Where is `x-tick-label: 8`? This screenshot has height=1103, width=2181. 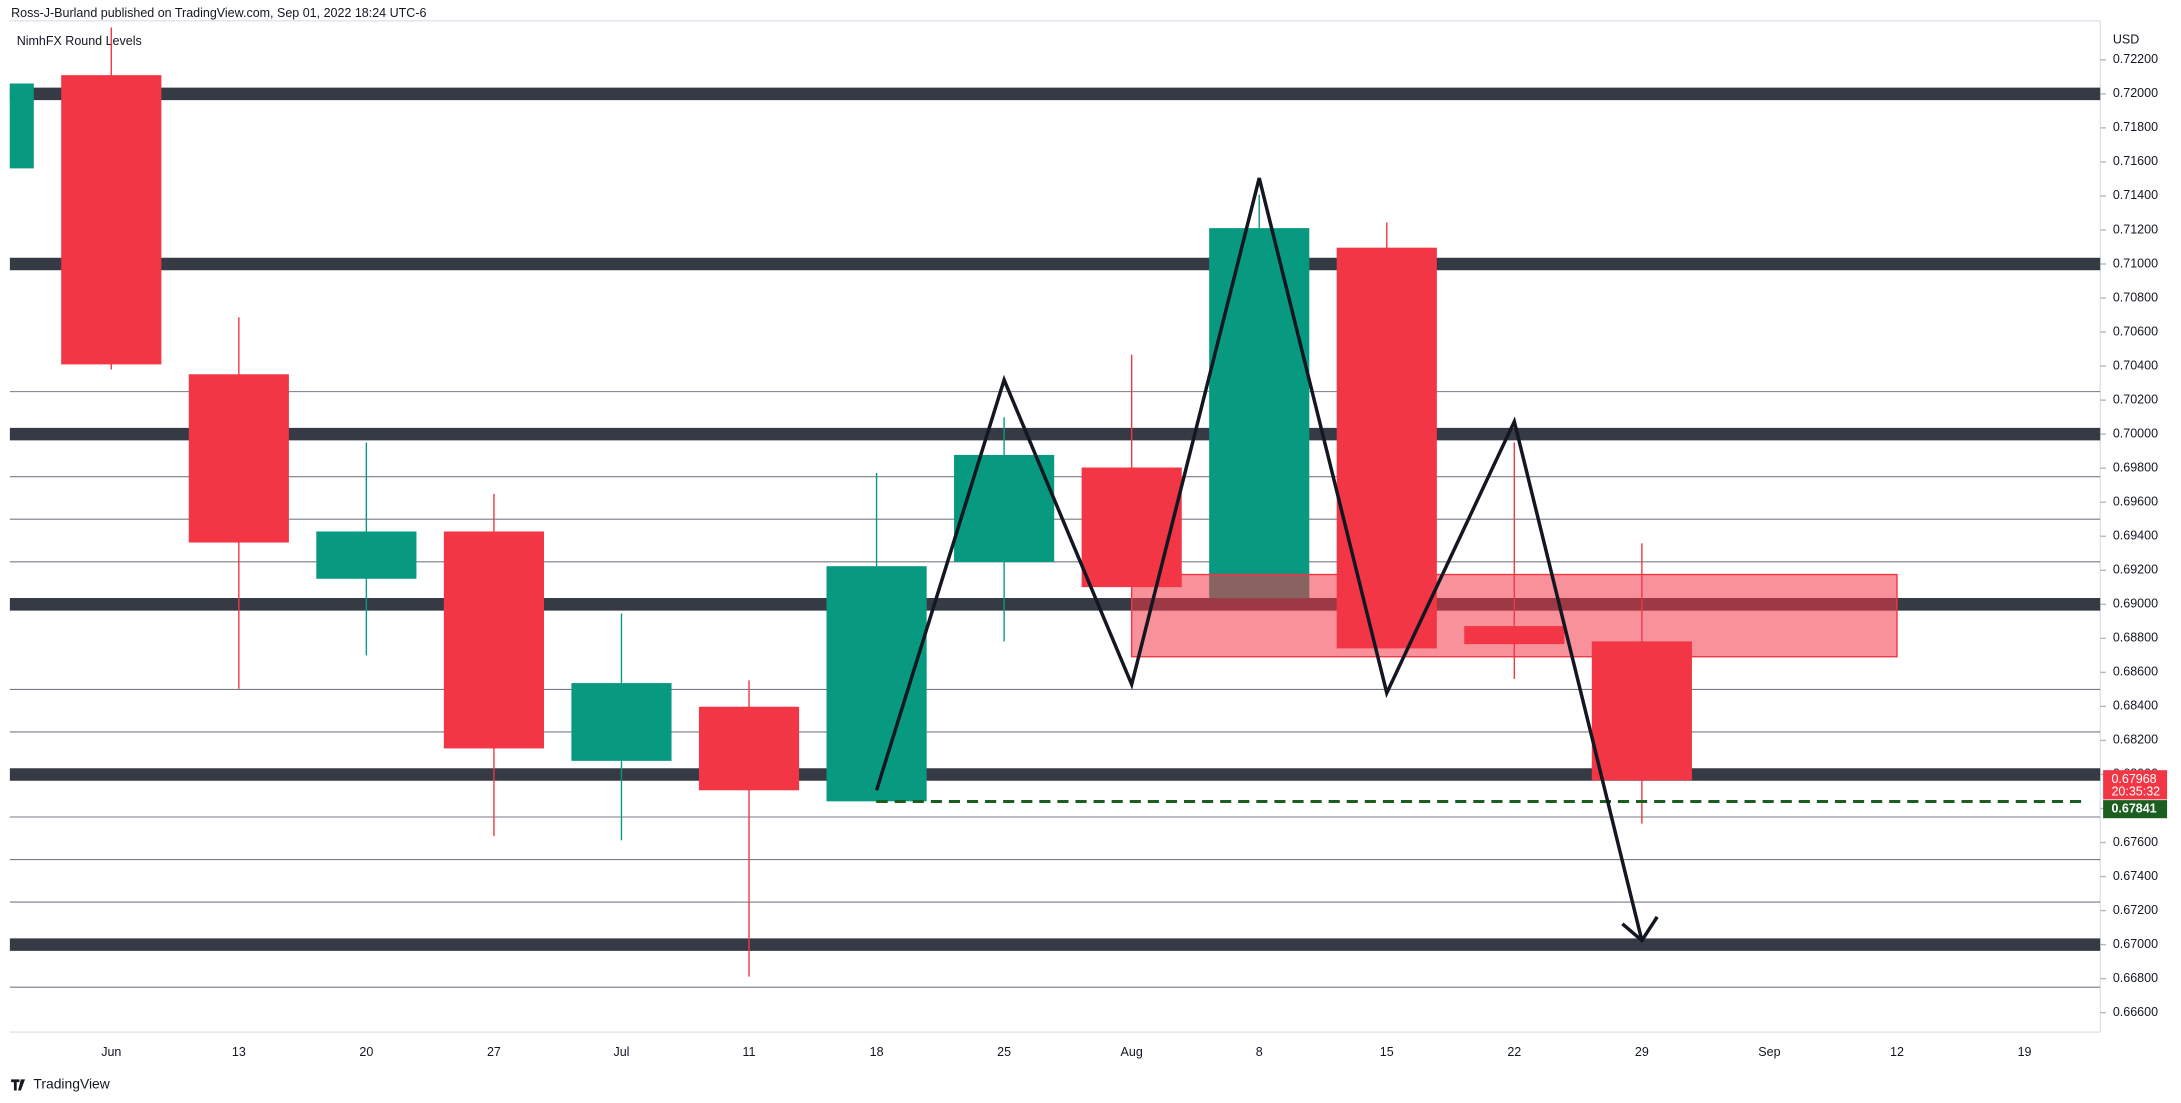
x-tick-label: 8 is located at coordinates (1259, 1052).